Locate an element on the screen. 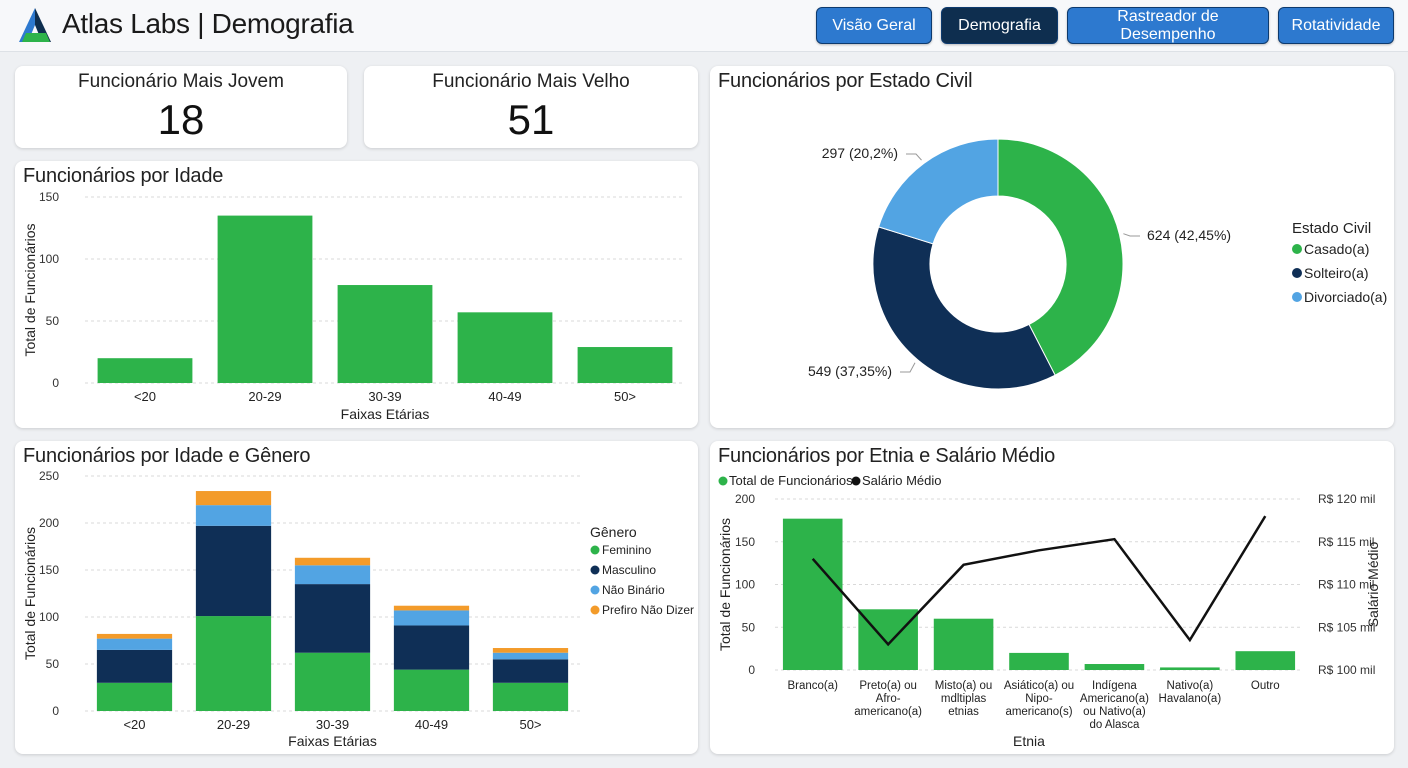 Image resolution: width=1408 pixels, height=768 pixels. x-tick-label: Preto(a) ou is located at coordinates (888, 686).